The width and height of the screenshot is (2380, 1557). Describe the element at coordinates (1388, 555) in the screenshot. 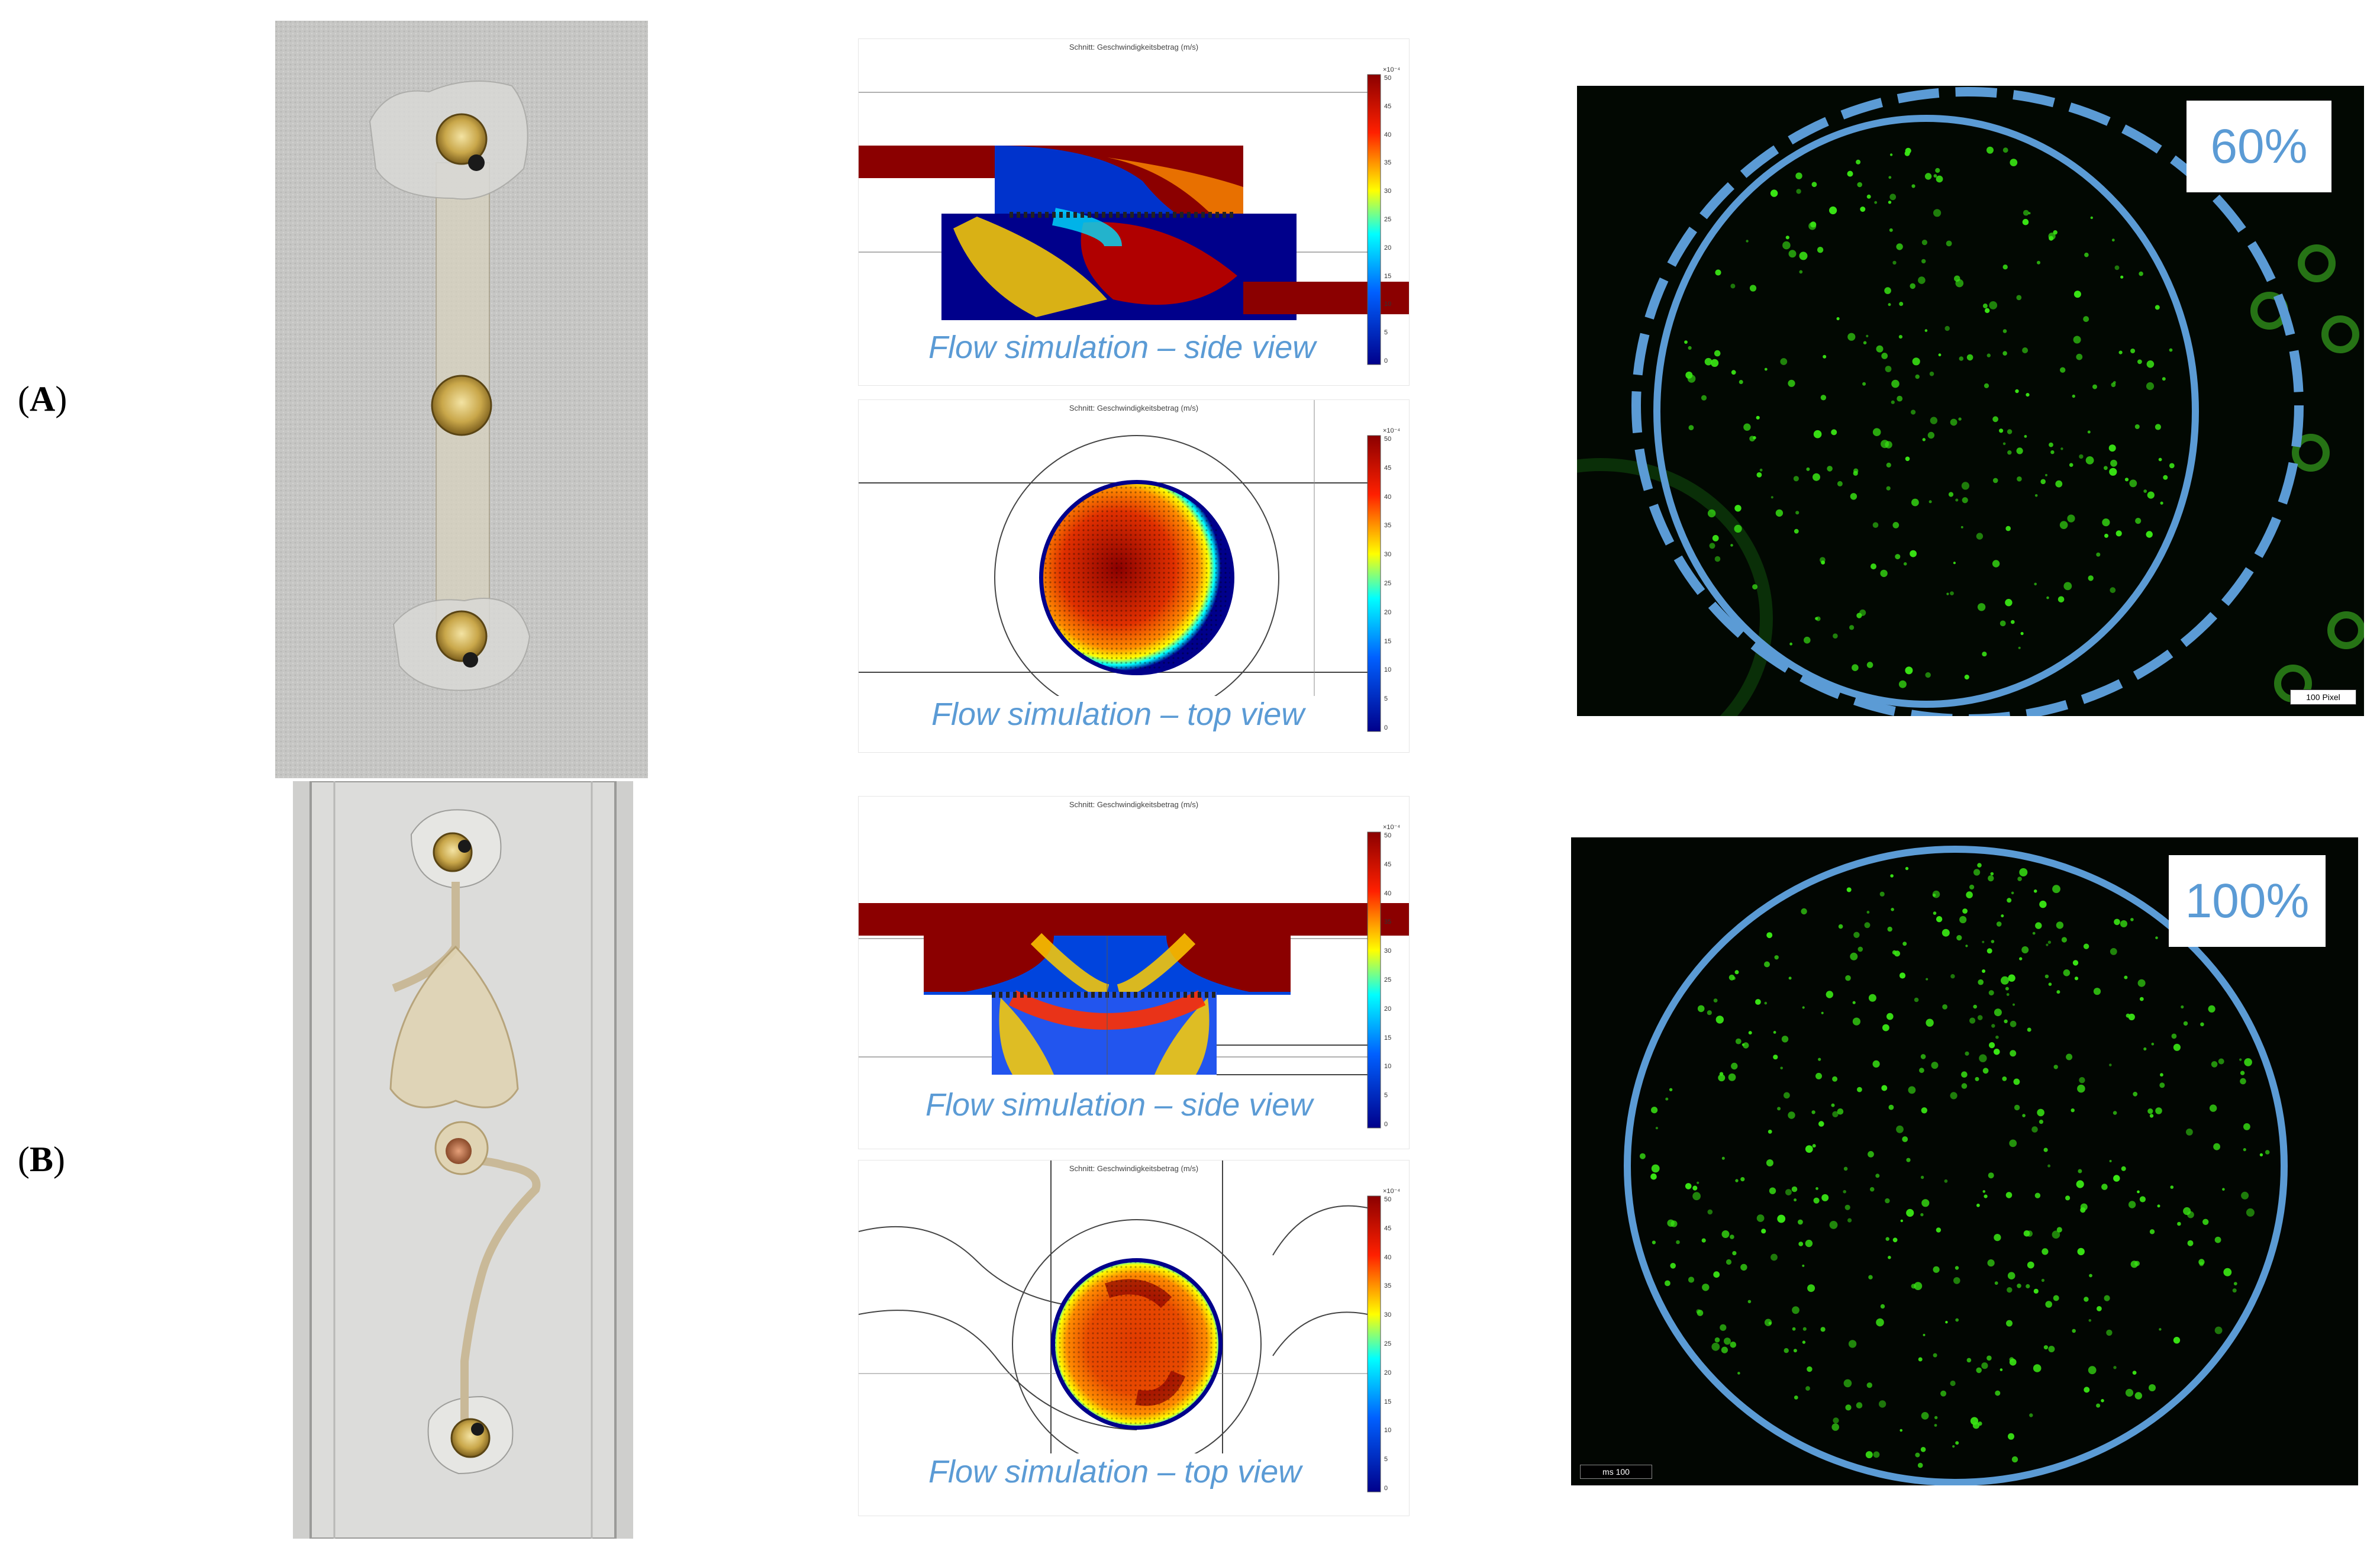

I see `colorbar-tick: 30` at that location.